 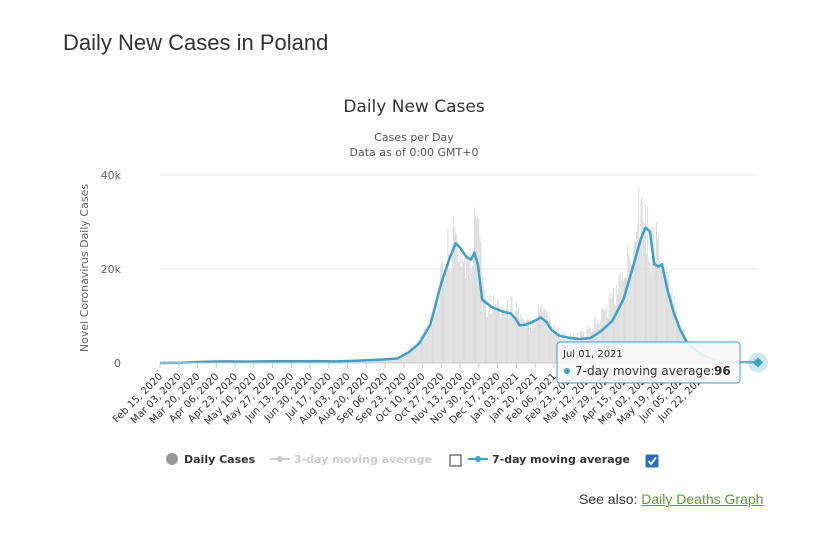 What do you see at coordinates (220, 459) in the screenshot?
I see `legend-daily-cases-label: Daily Cases` at bounding box center [220, 459].